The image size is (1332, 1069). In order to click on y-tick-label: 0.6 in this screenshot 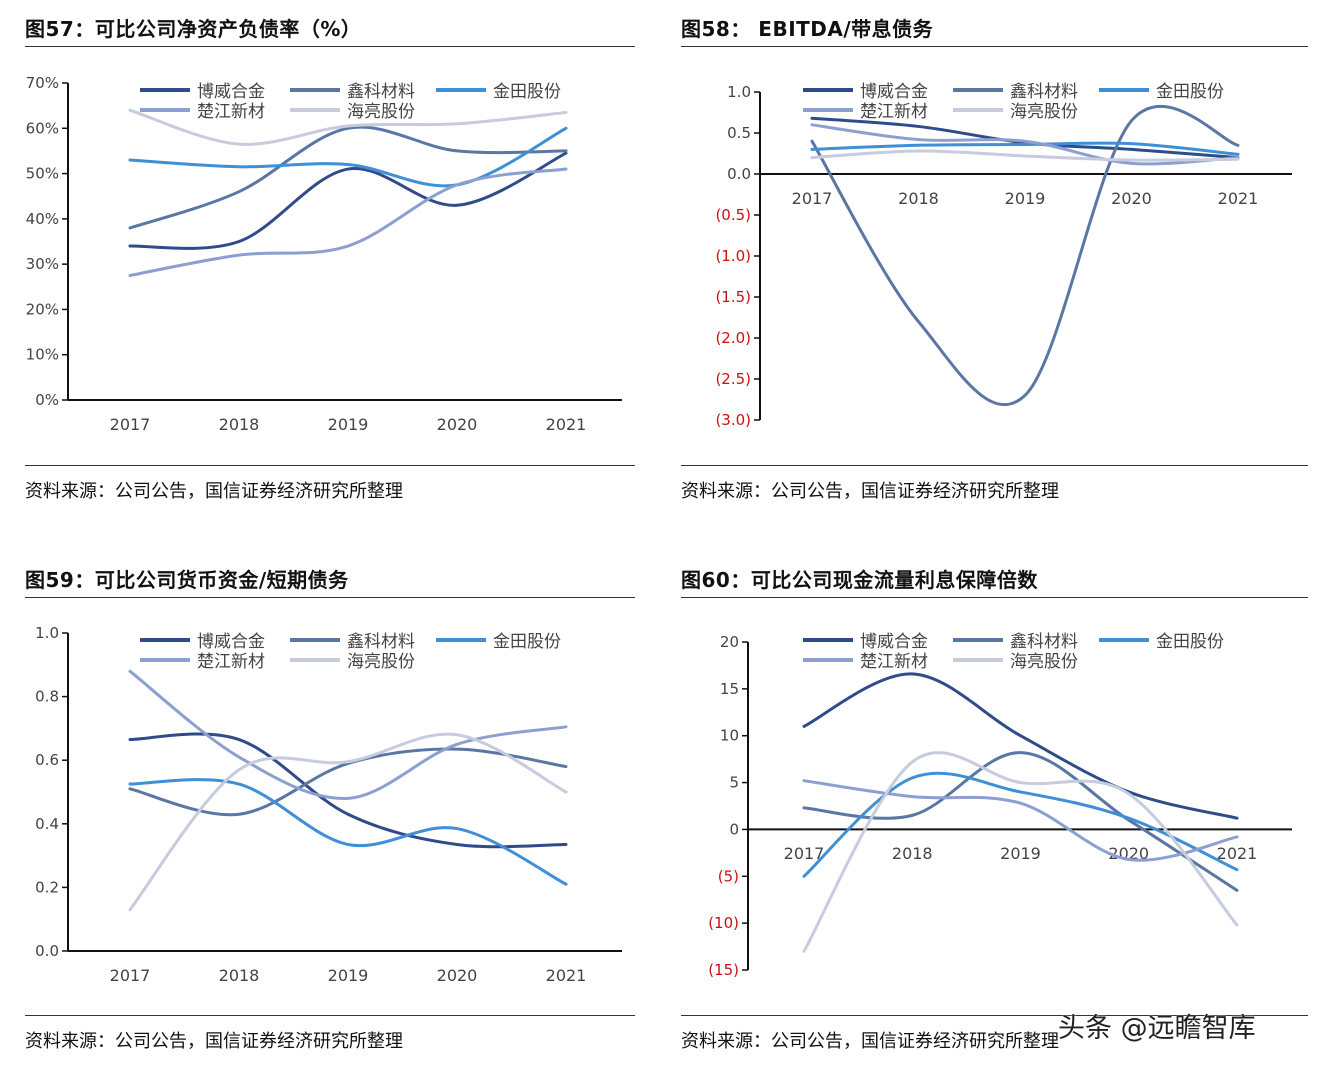, I will do `click(47, 760)`.